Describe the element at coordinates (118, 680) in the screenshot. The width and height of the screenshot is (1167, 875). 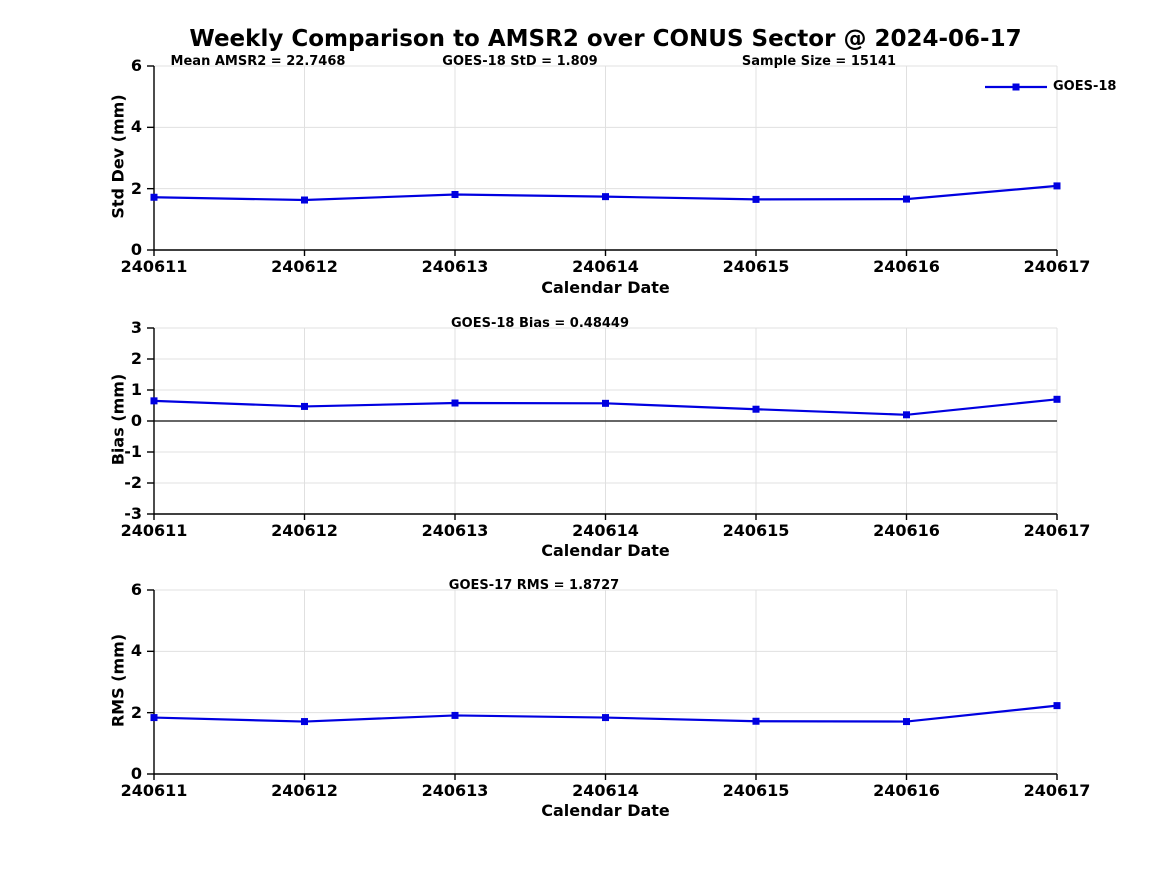
I see `y-axis-label-rms: RMS (mm)` at that location.